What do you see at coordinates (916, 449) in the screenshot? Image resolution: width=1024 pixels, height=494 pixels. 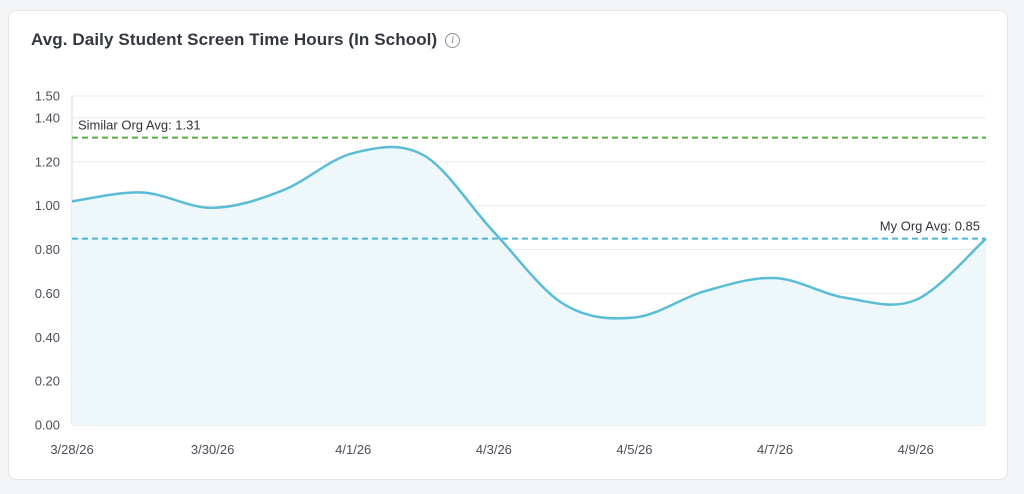 I see `x-tick-label: 4/9/26` at bounding box center [916, 449].